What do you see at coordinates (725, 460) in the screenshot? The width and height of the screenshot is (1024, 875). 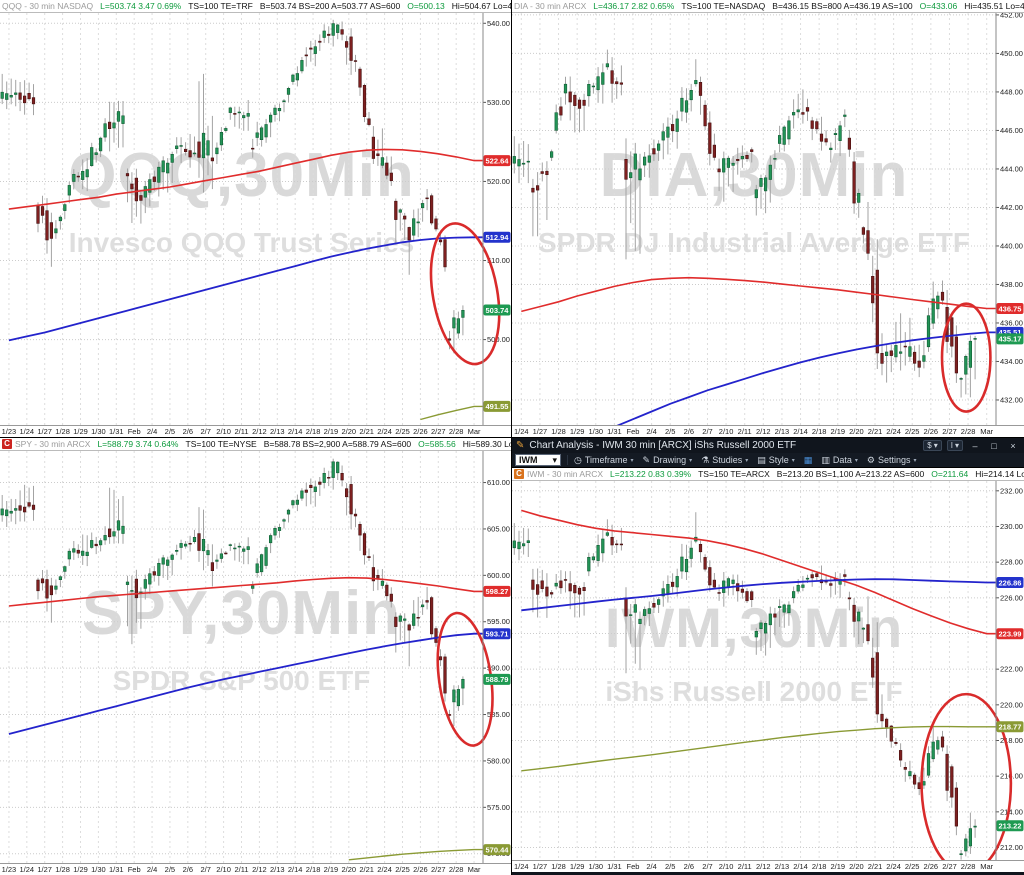 I see `studies-button: ⚗ Studies ▾` at bounding box center [725, 460].